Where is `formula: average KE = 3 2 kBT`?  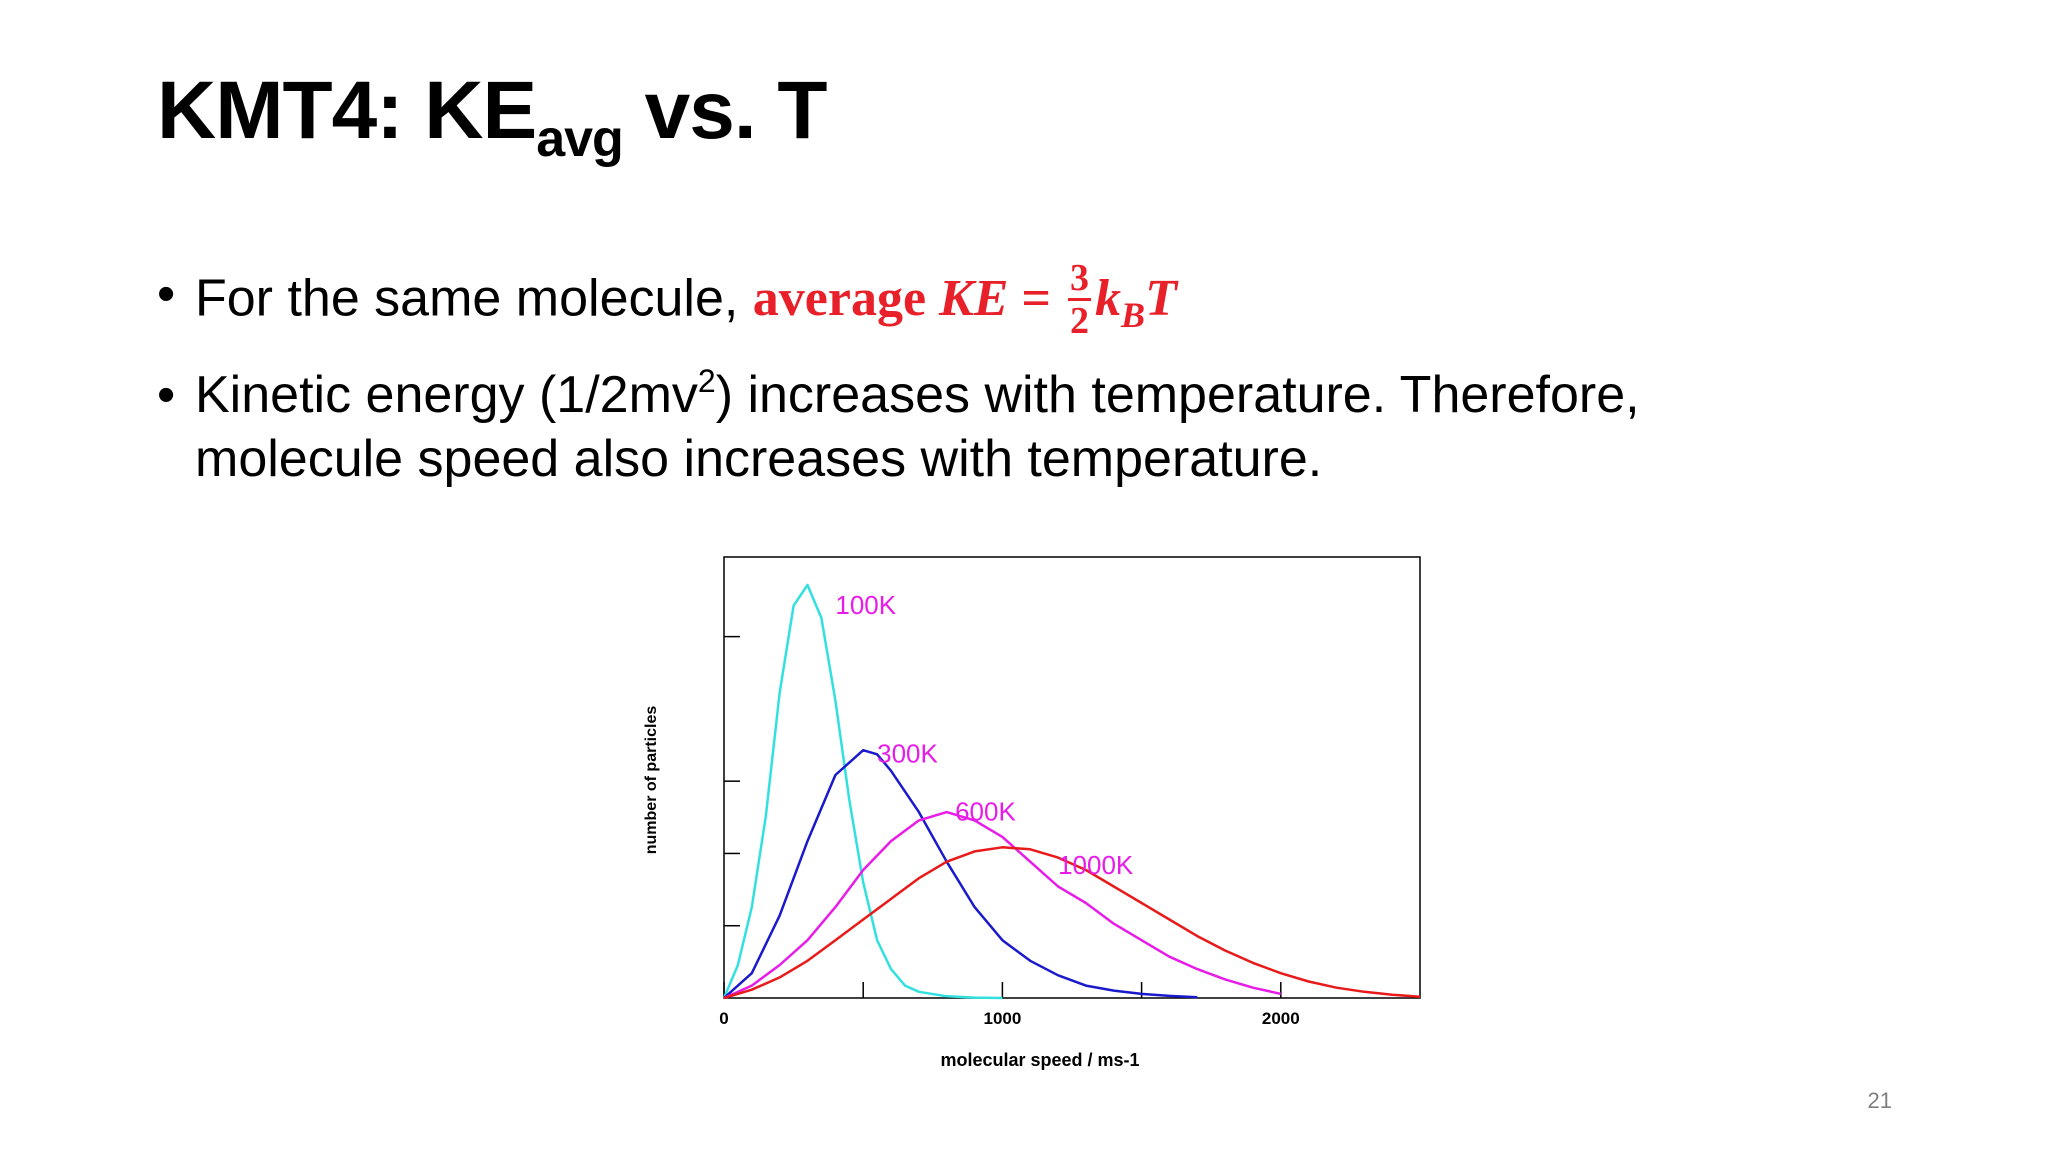 formula: average KE = 3 2 kBT is located at coordinates (964, 299).